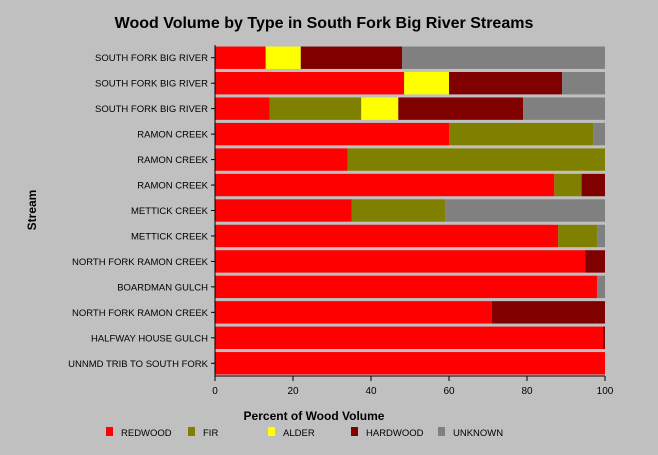  Describe the element at coordinates (299, 433) in the screenshot. I see `legend-label-alder: ALDER` at that location.